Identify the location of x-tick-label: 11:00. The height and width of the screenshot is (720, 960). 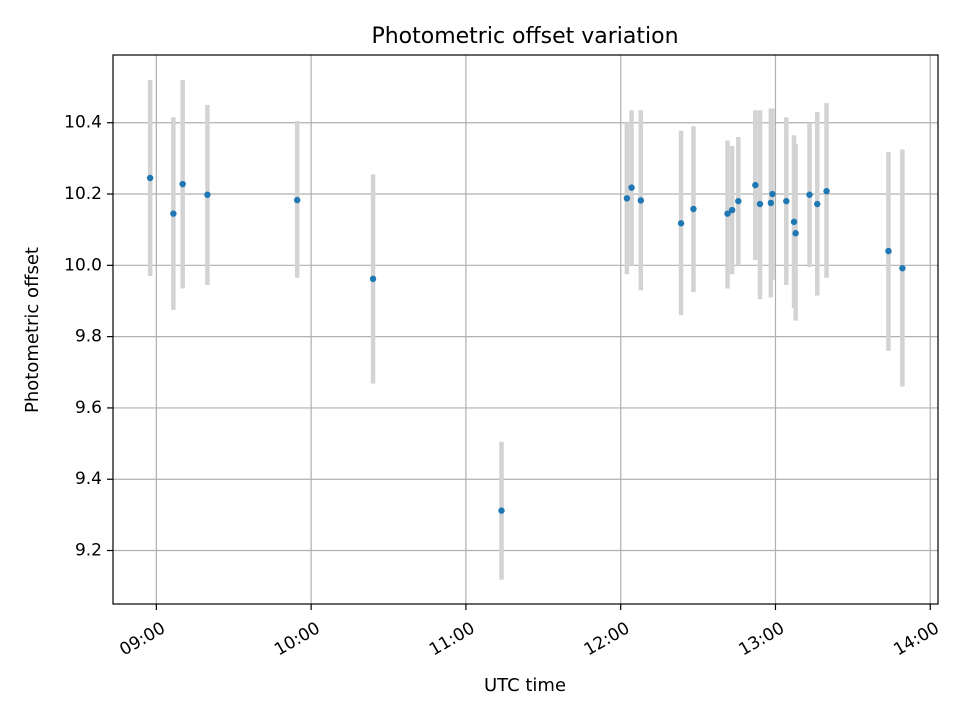
(452, 639).